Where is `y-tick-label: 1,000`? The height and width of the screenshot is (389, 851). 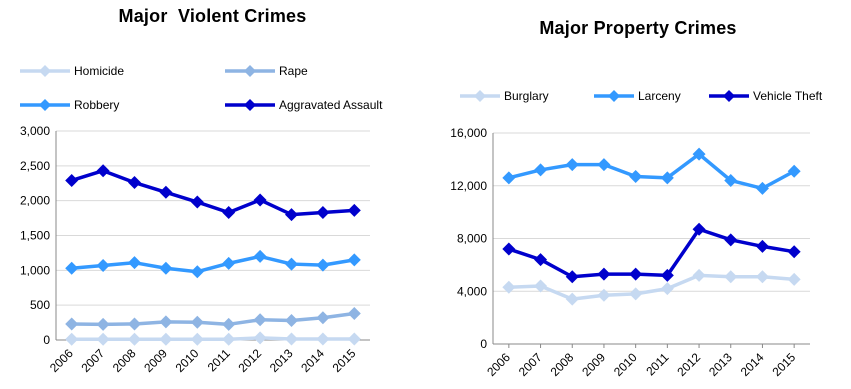
y-tick-label: 1,000 is located at coordinates (35, 270).